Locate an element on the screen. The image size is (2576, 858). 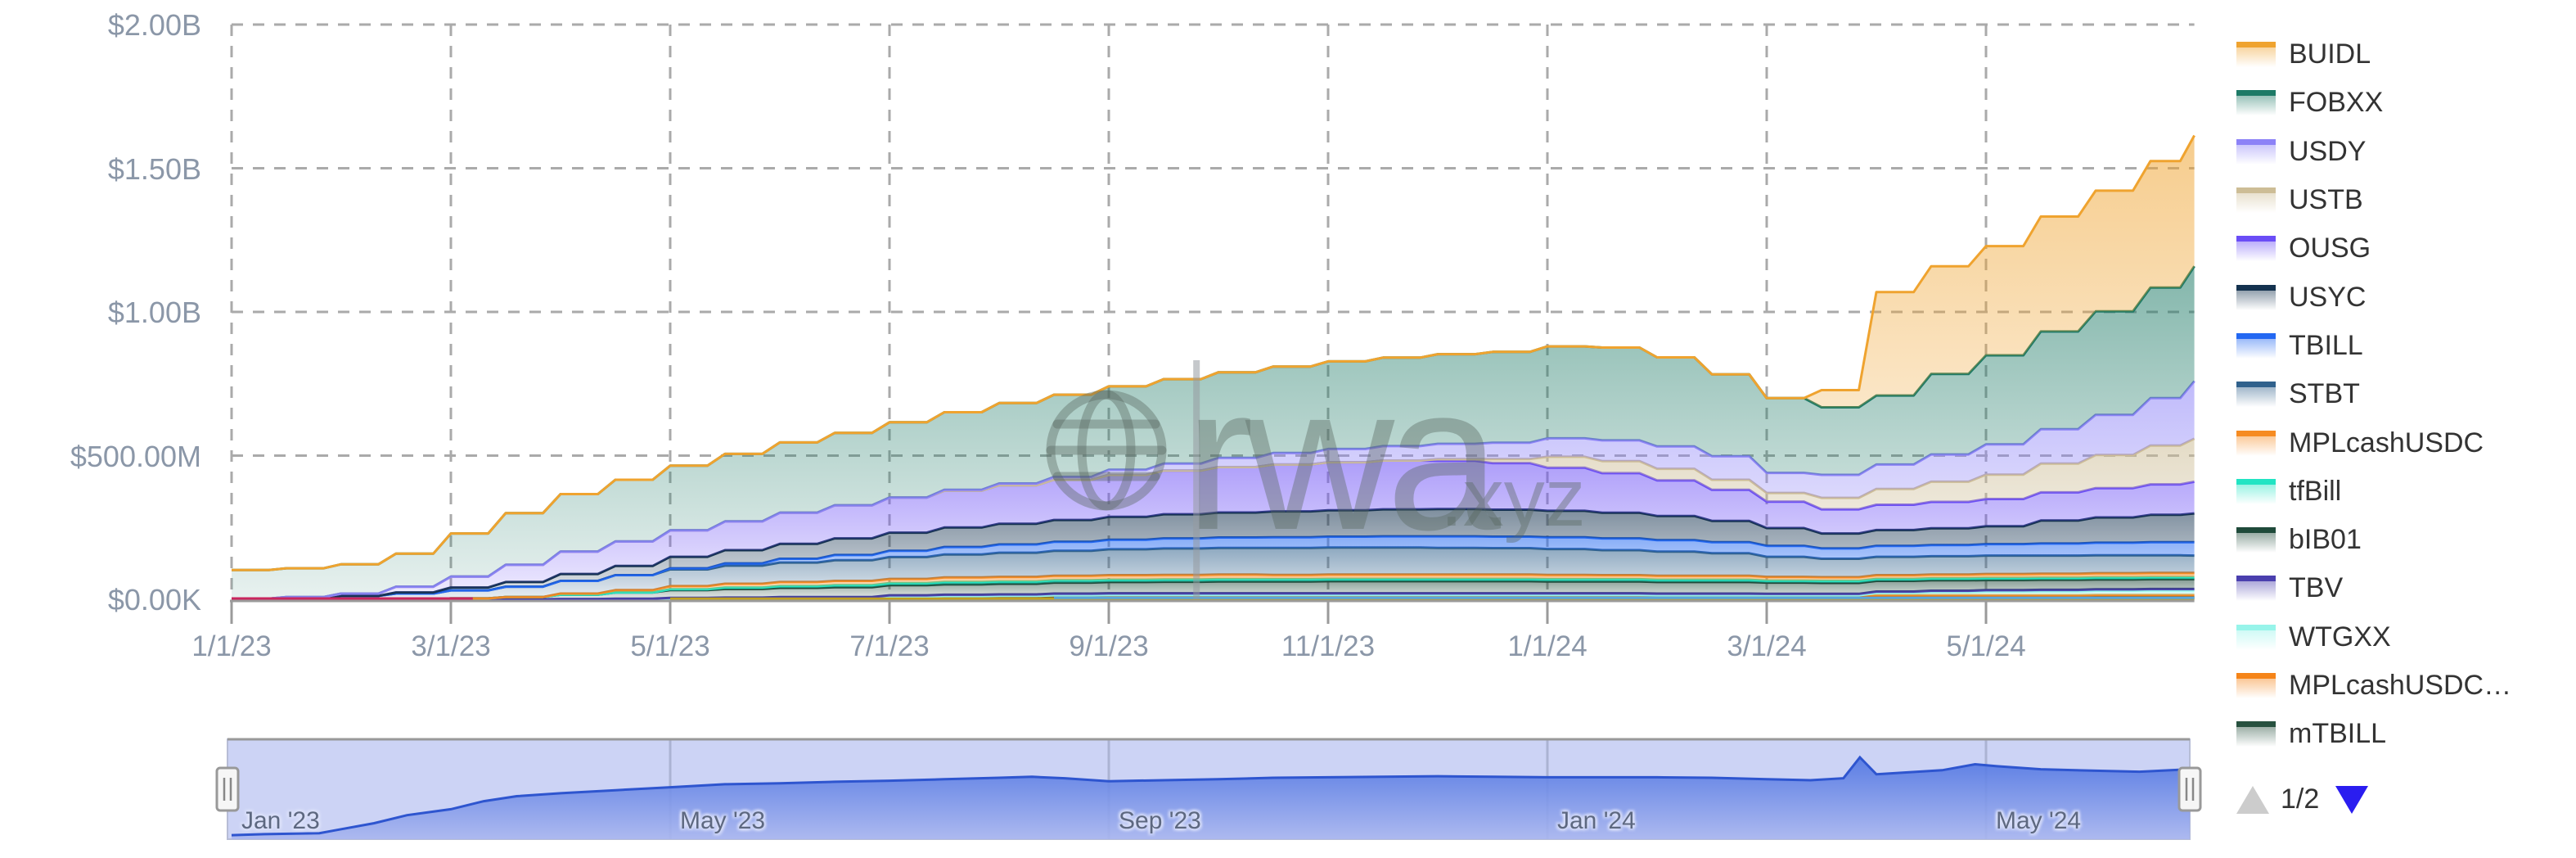
legend-item-tbv: TBV is located at coordinates (2373, 588).